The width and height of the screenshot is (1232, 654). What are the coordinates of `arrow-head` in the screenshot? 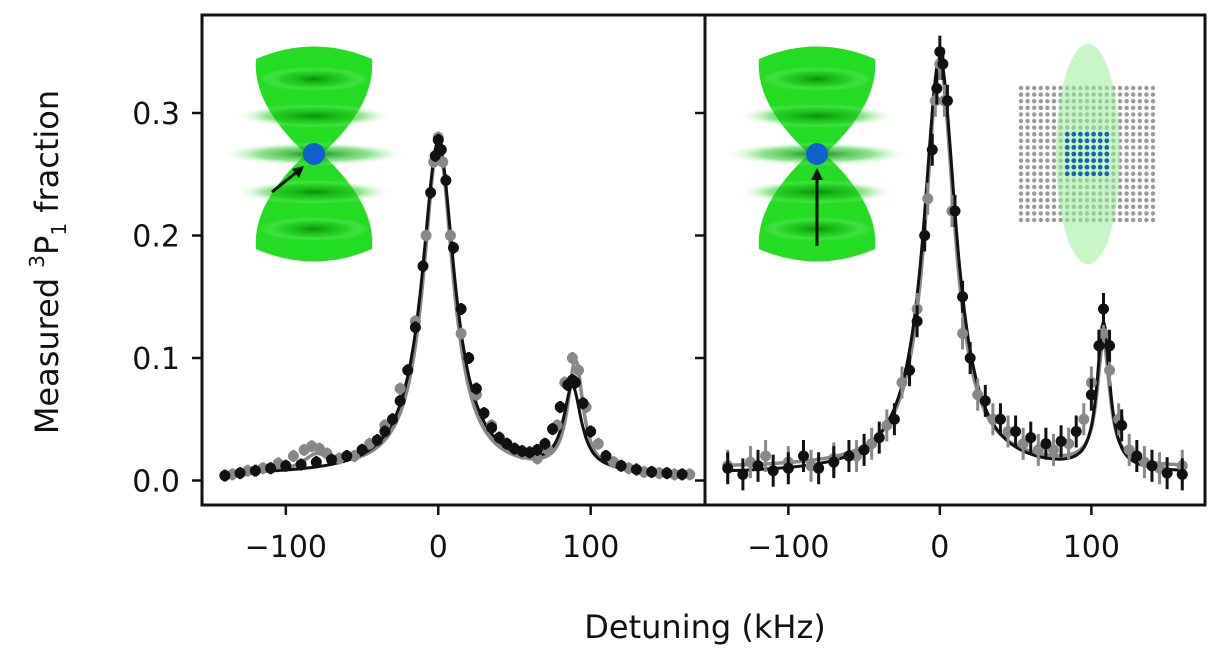 It's located at (817, 174).